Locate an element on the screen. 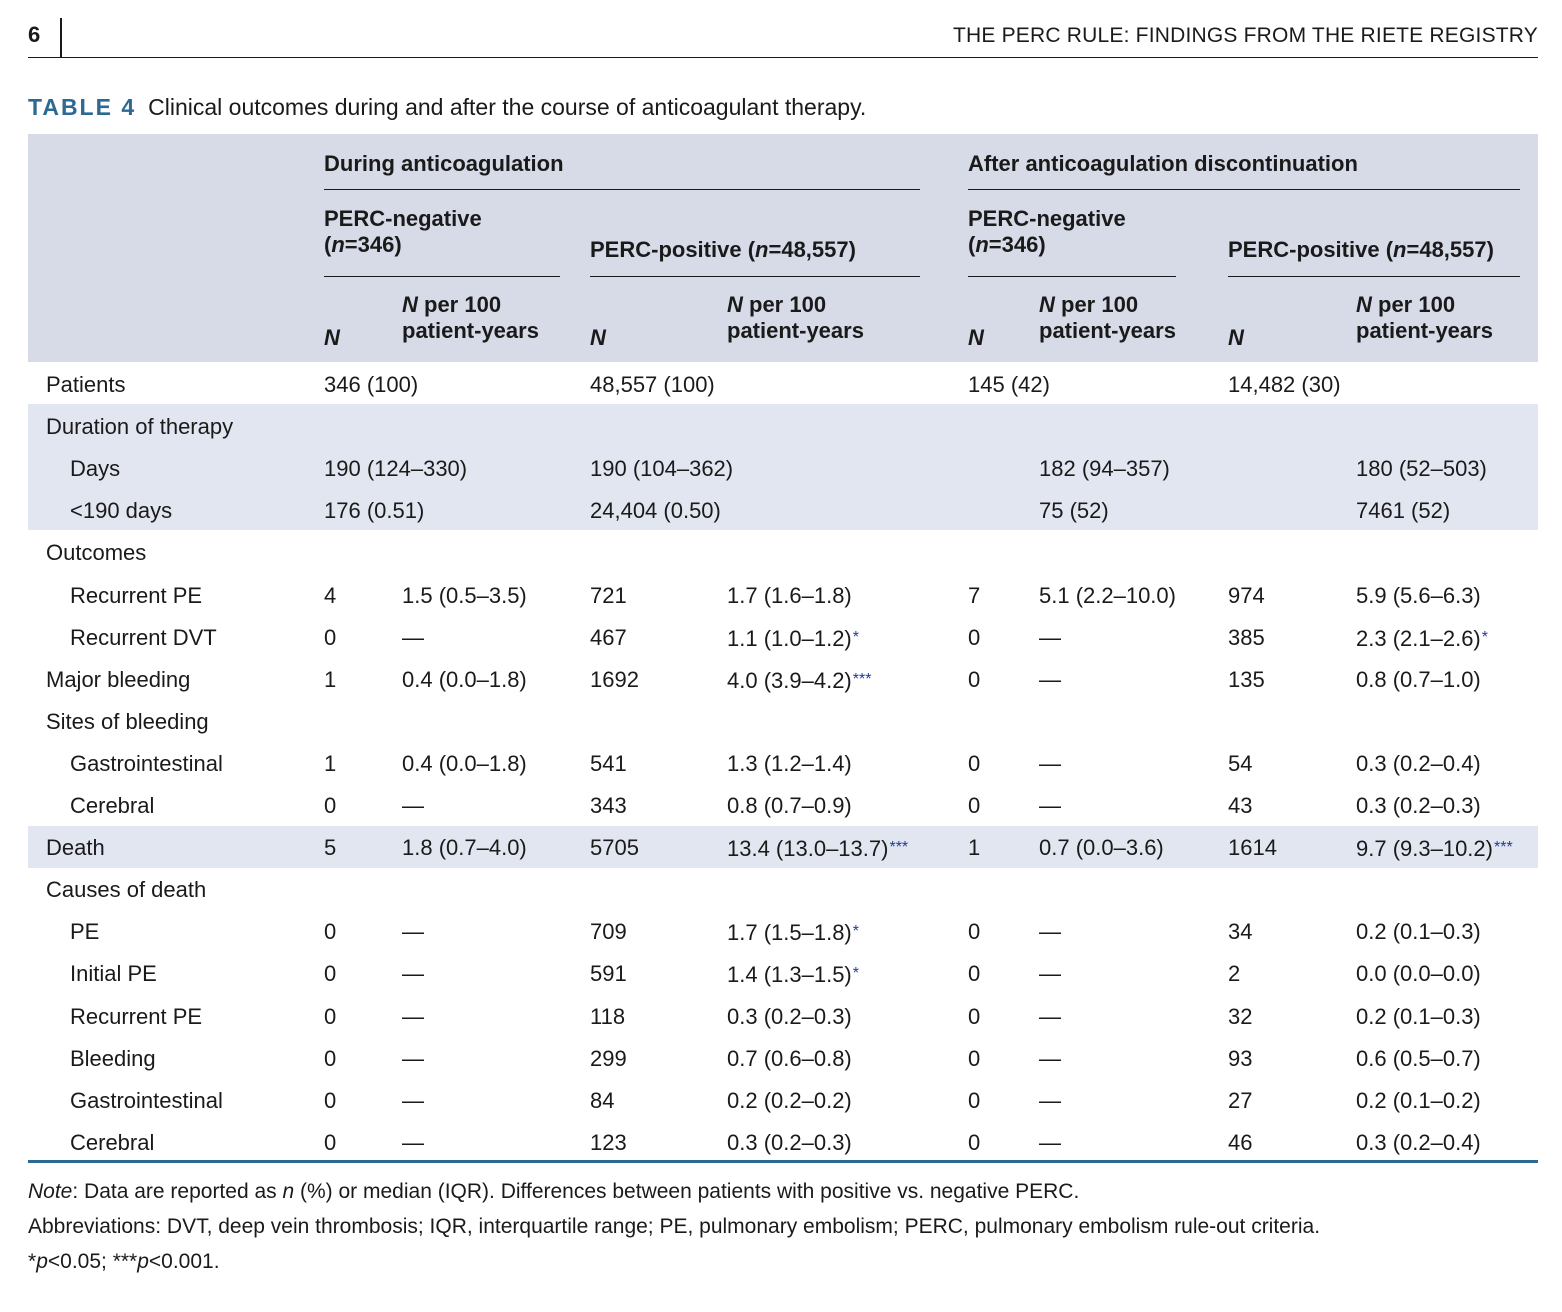 The height and width of the screenshot is (1312, 1562). row-label: Recurrent DVT is located at coordinates (143, 637).